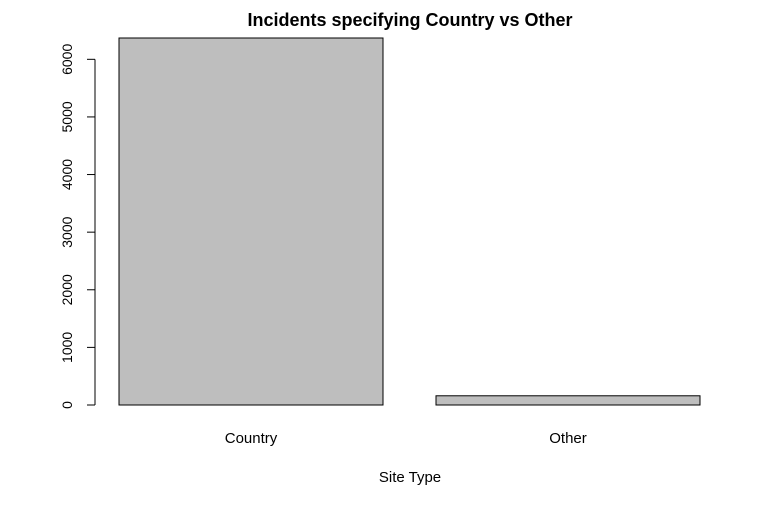 Image resolution: width=762 pixels, height=505 pixels. What do you see at coordinates (409, 20) in the screenshot?
I see `chart-title: Incidents specifying Country vs Other` at bounding box center [409, 20].